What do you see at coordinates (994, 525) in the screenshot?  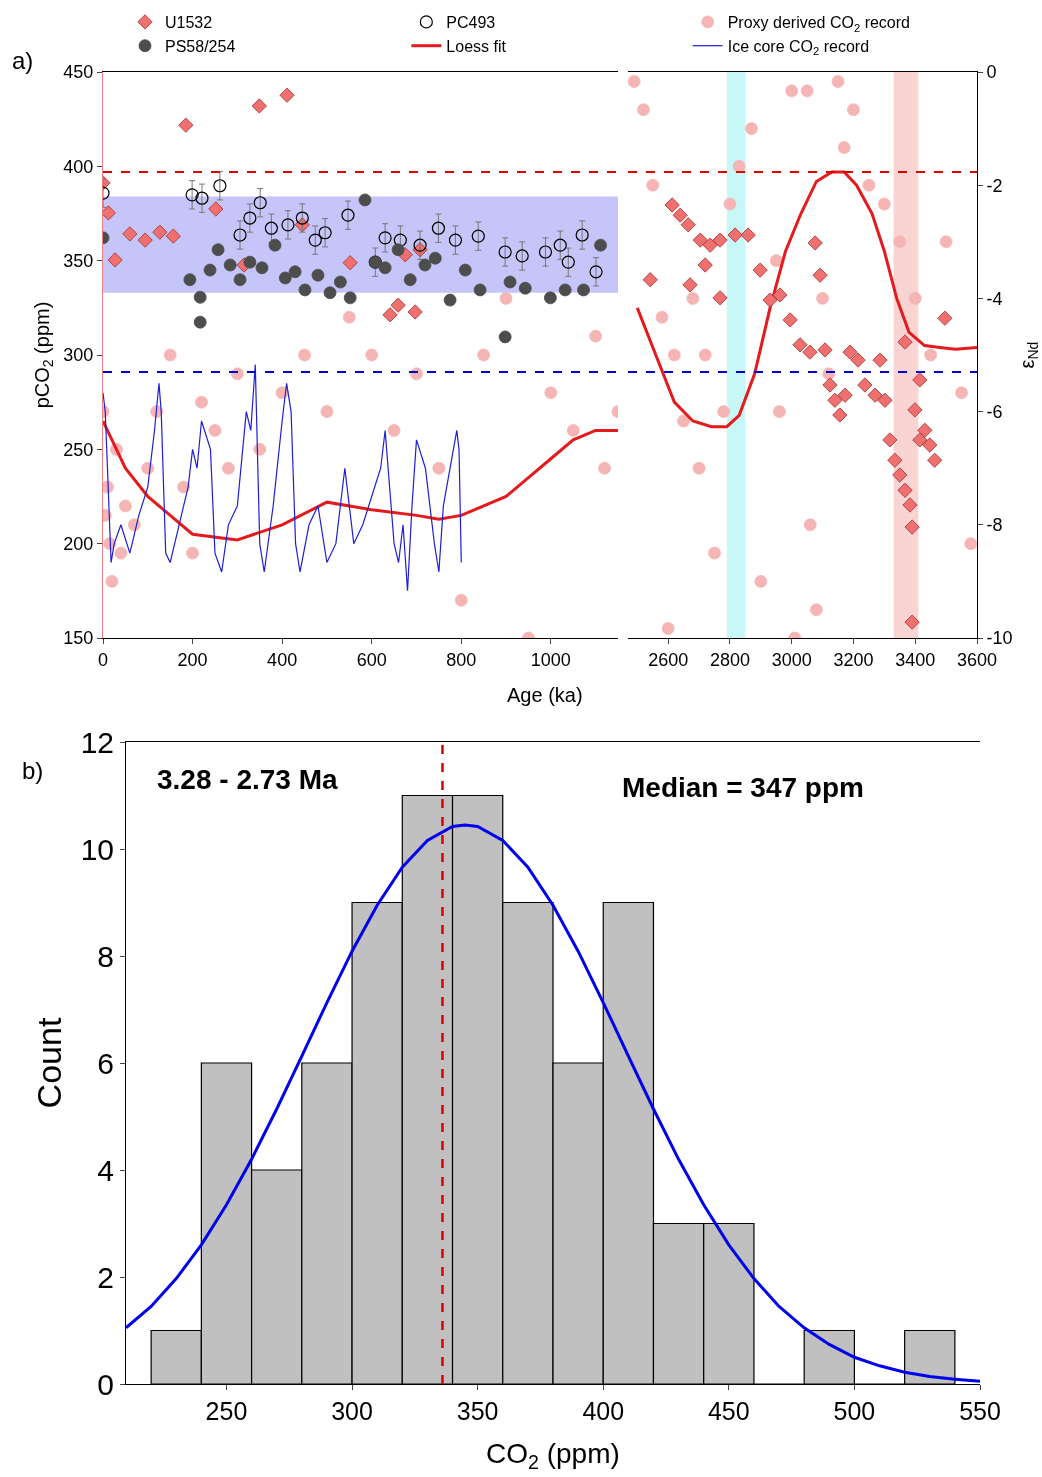 I see `y2-tick-label: -8` at bounding box center [994, 525].